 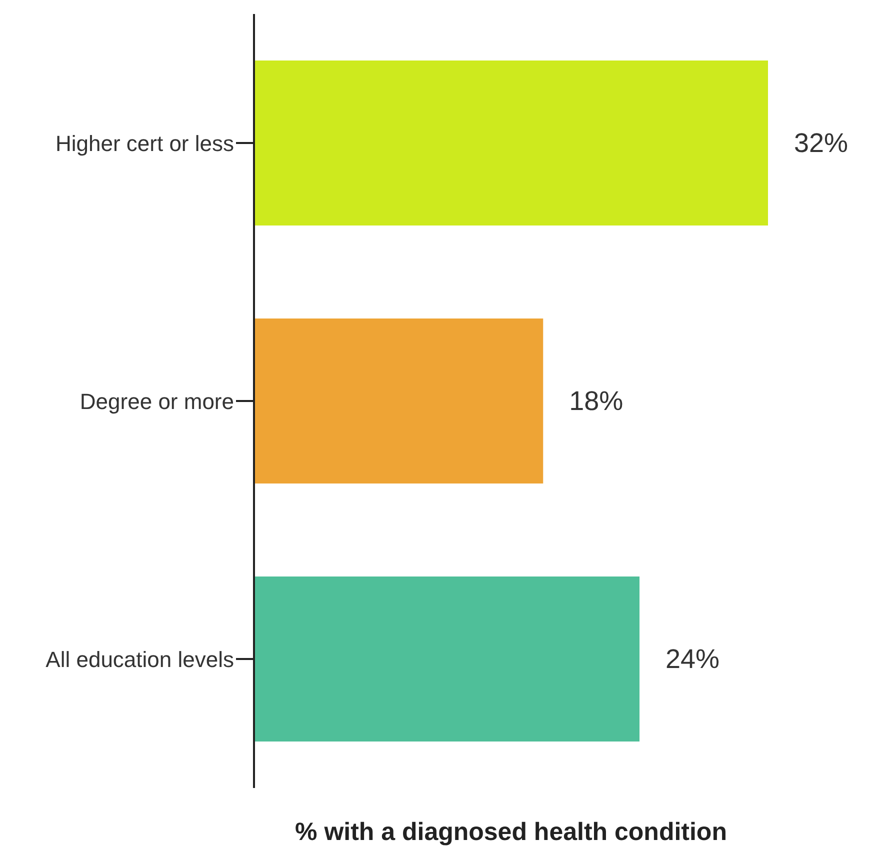 What do you see at coordinates (144, 143) in the screenshot?
I see `y-tick-label: Higher cert or less` at bounding box center [144, 143].